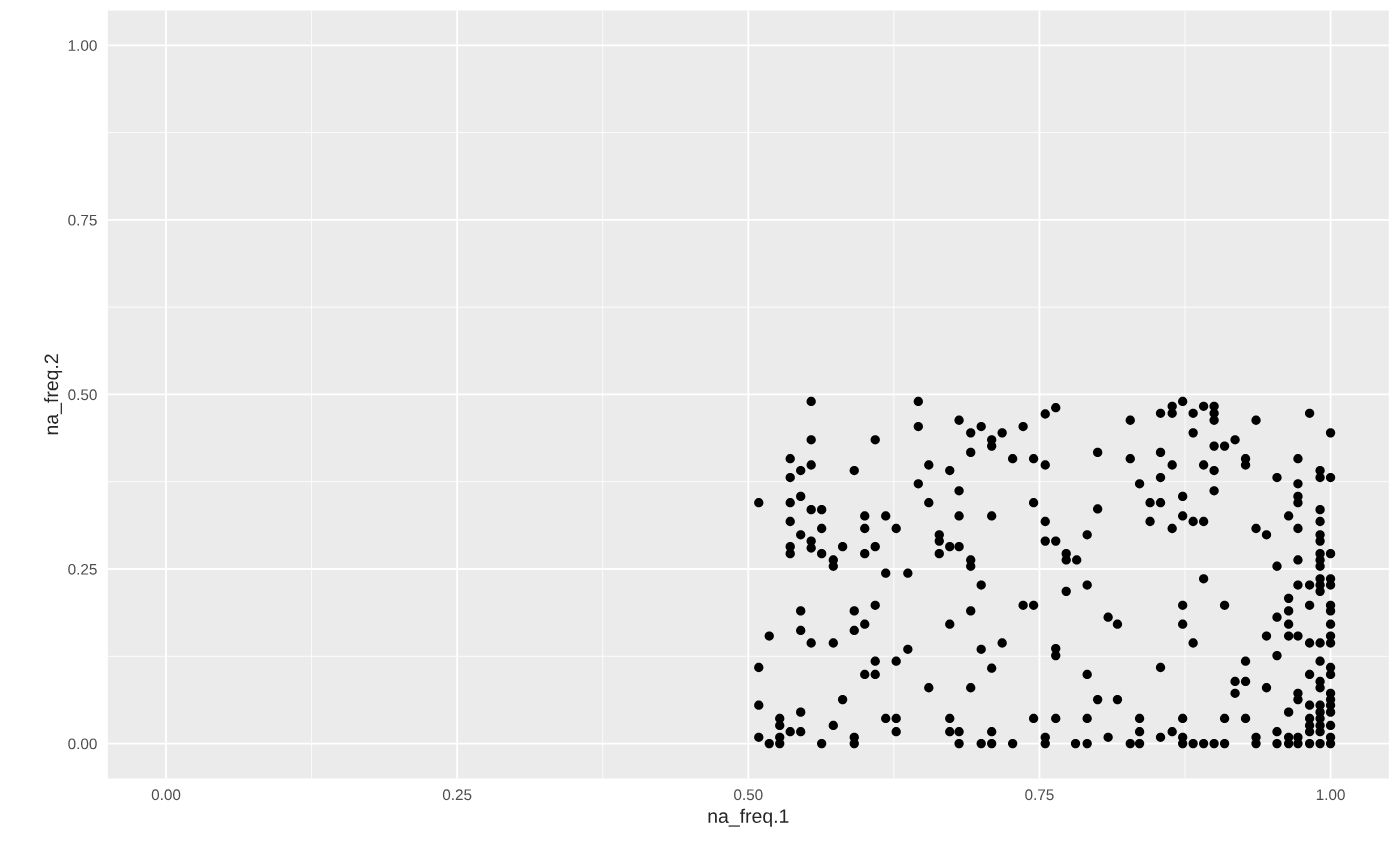 This screenshot has height=865, width=1400. I want to click on y-tick-label: 0.00, so click(82, 744).